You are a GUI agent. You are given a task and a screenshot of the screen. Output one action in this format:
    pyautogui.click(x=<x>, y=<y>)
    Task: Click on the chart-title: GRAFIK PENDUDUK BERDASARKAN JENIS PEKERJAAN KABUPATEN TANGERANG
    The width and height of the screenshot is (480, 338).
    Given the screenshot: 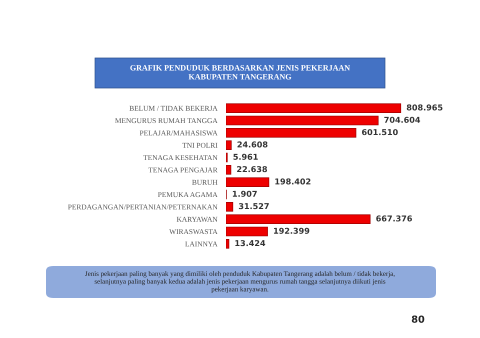 What is the action you would take?
    pyautogui.click(x=240, y=72)
    